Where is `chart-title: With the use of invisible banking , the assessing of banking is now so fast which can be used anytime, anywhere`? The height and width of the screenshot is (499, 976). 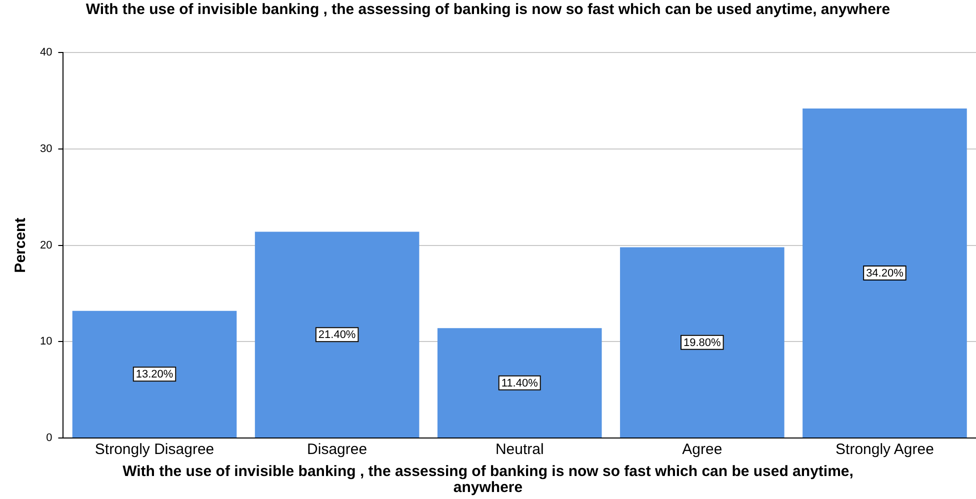
chart-title: With the use of invisible banking , the assessing of banking is now so fast which can be used anytime, anywhere is located at coordinates (488, 9).